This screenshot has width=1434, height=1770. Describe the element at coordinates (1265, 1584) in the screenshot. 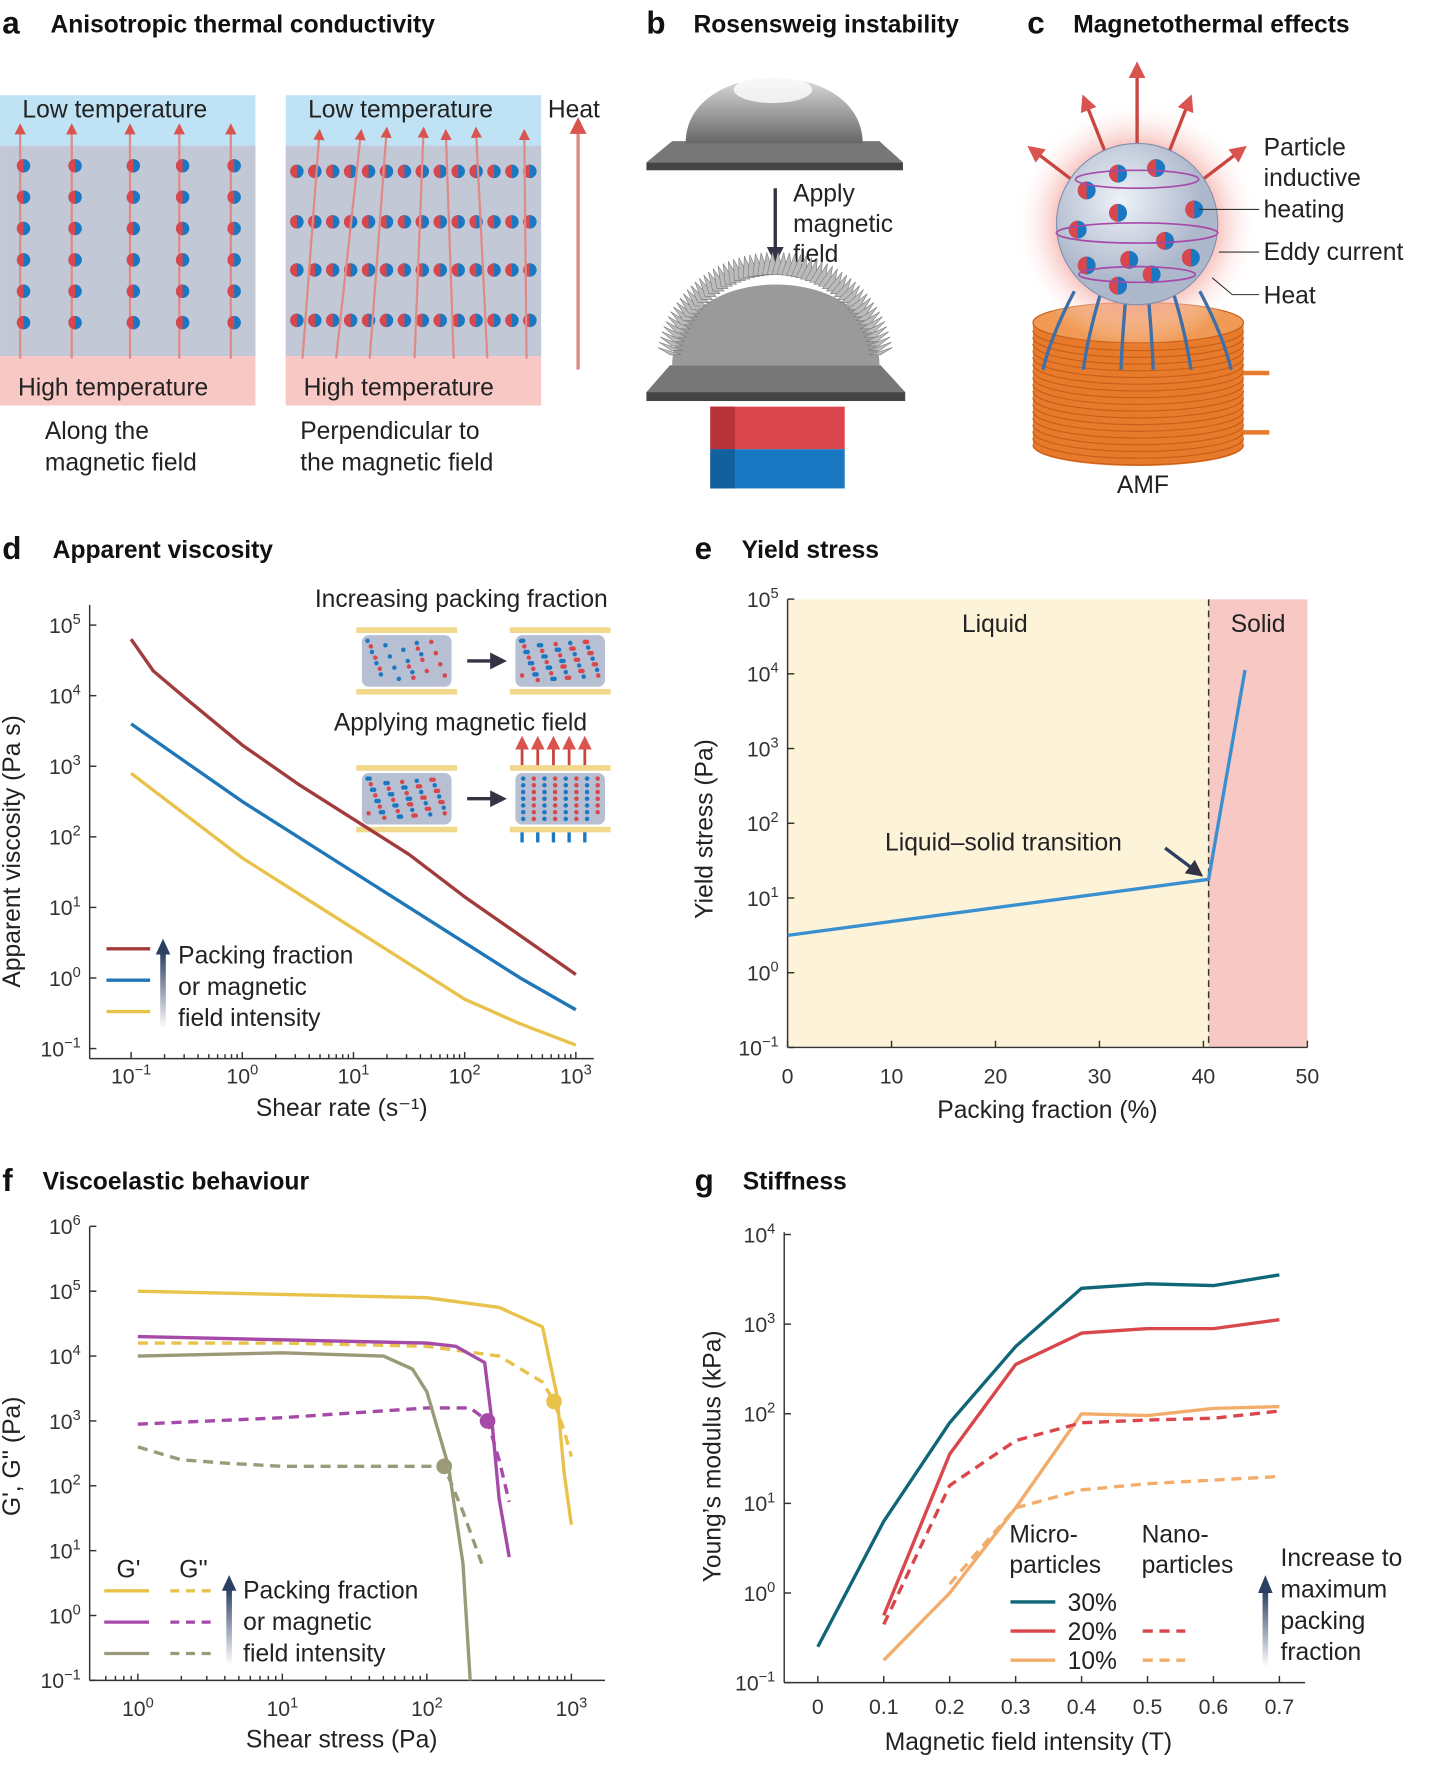

I see `up-arrow-head` at that location.